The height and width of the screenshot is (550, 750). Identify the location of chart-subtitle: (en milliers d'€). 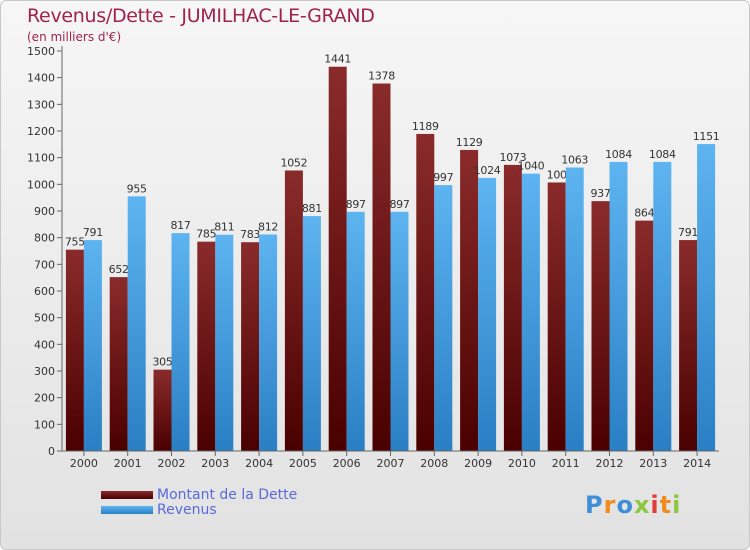
(74, 37).